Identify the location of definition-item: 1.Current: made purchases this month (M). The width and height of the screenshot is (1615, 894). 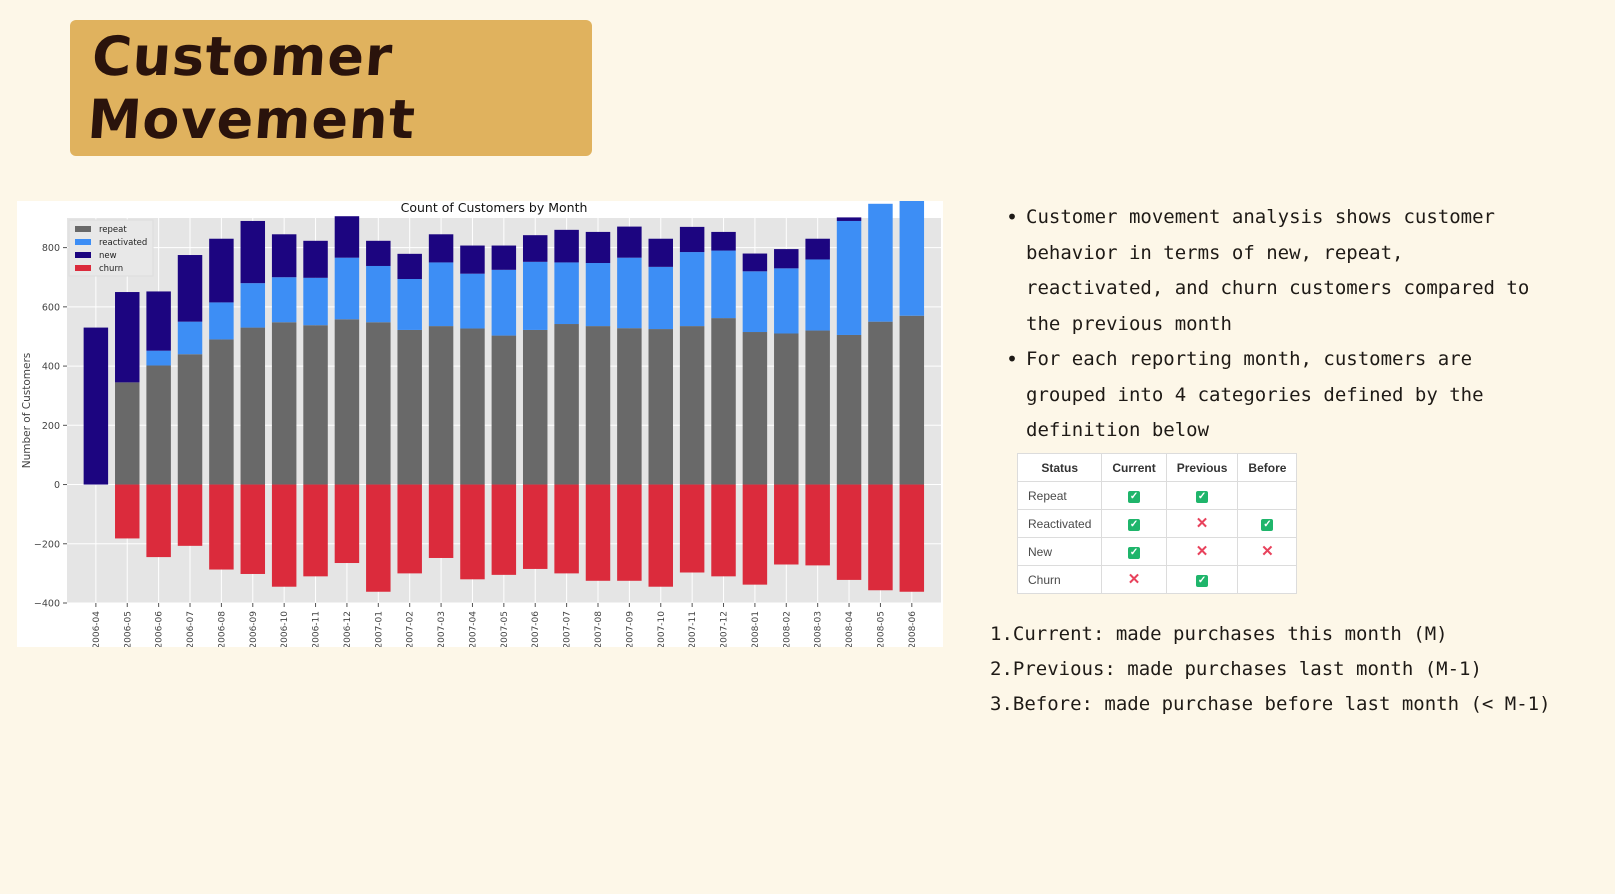
(1270, 634).